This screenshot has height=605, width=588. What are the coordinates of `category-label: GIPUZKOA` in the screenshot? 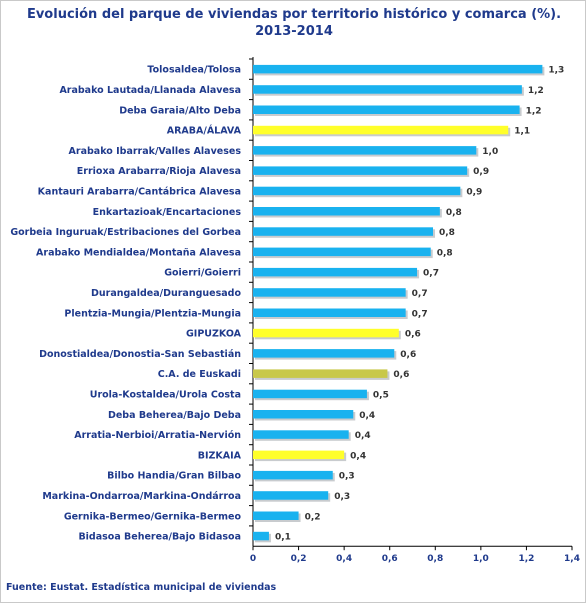 It's located at (214, 334).